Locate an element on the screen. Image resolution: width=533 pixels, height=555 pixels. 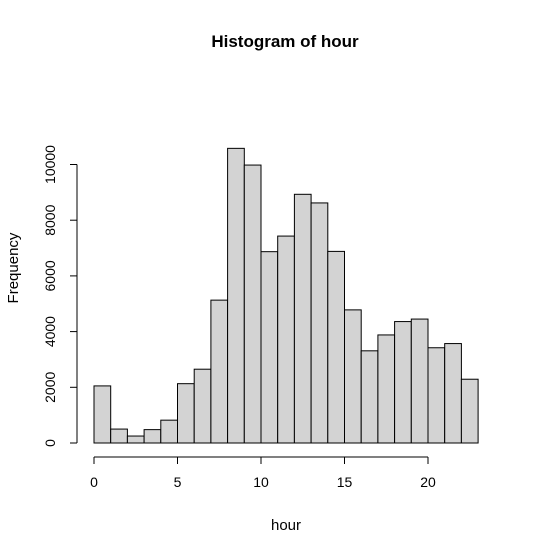
x-tick-label: 5 is located at coordinates (178, 482).